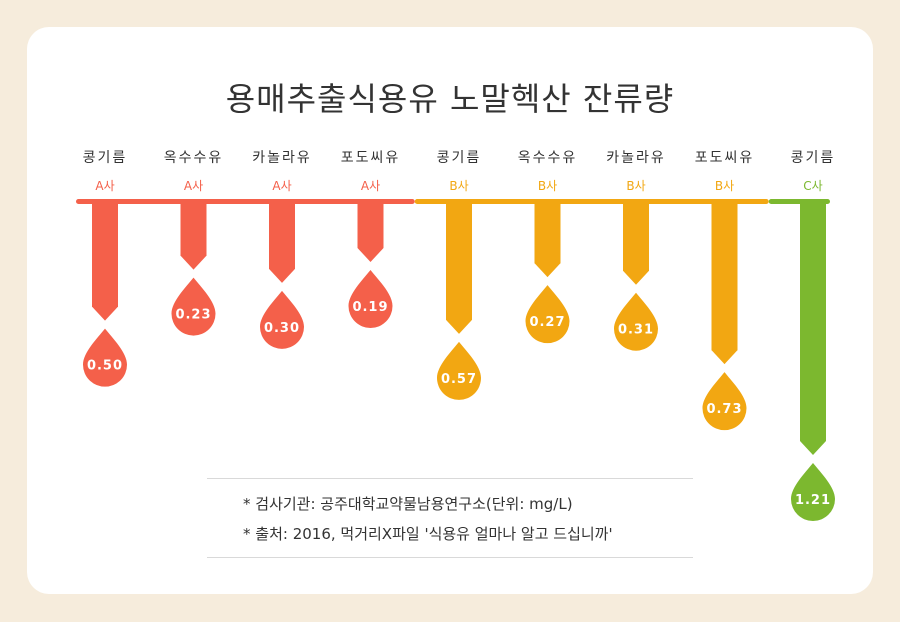 The image size is (900, 622). I want to click on company-label: C사, so click(812, 186).